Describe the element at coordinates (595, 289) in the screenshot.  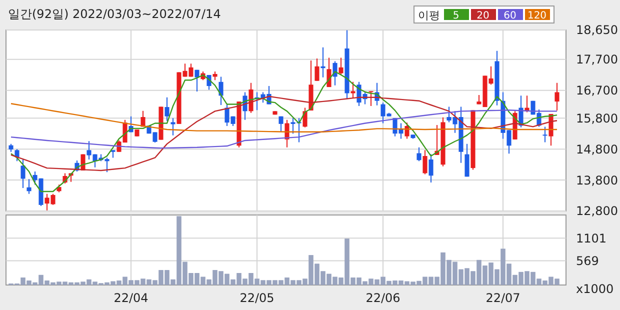
I see `y-axis-title: x1000` at that location.